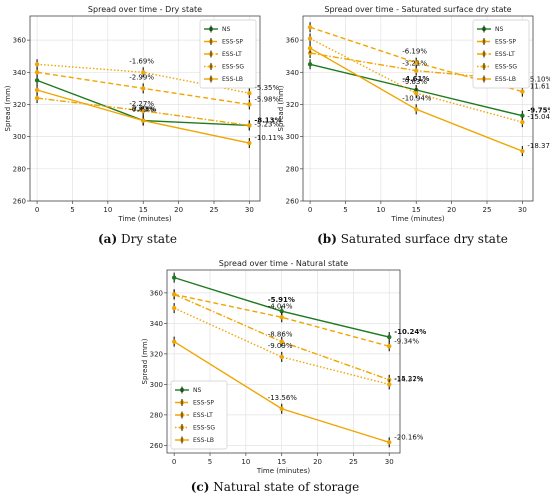 This screenshot has width=550, height=501. What do you see at coordinates (141, 77) in the screenshot?
I see `data-label: -2.99%` at bounding box center [141, 77].